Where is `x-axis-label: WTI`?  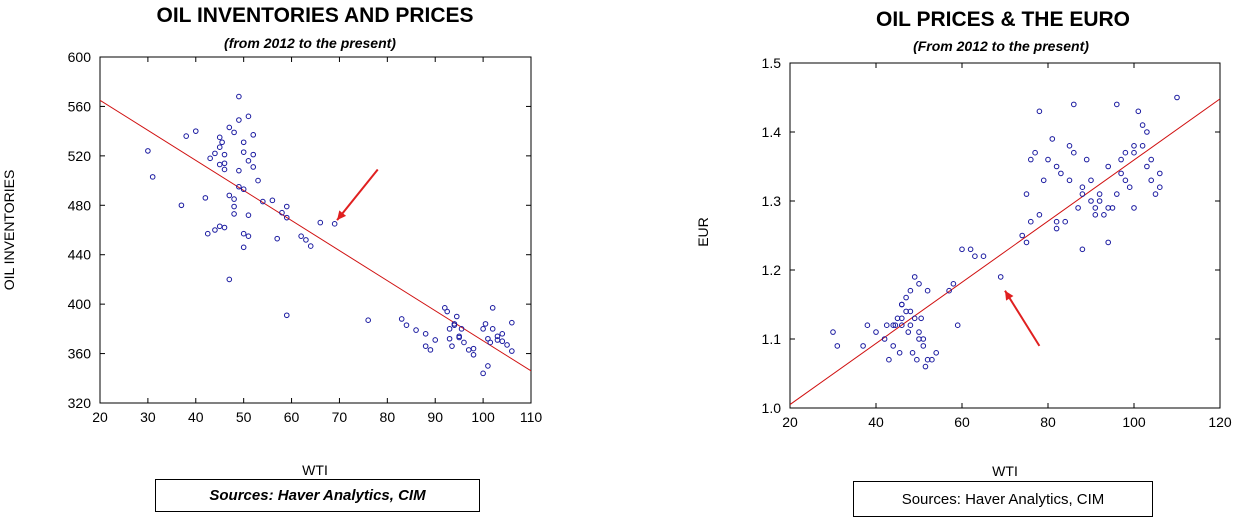
x-axis-label: WTI is located at coordinates (1005, 471).